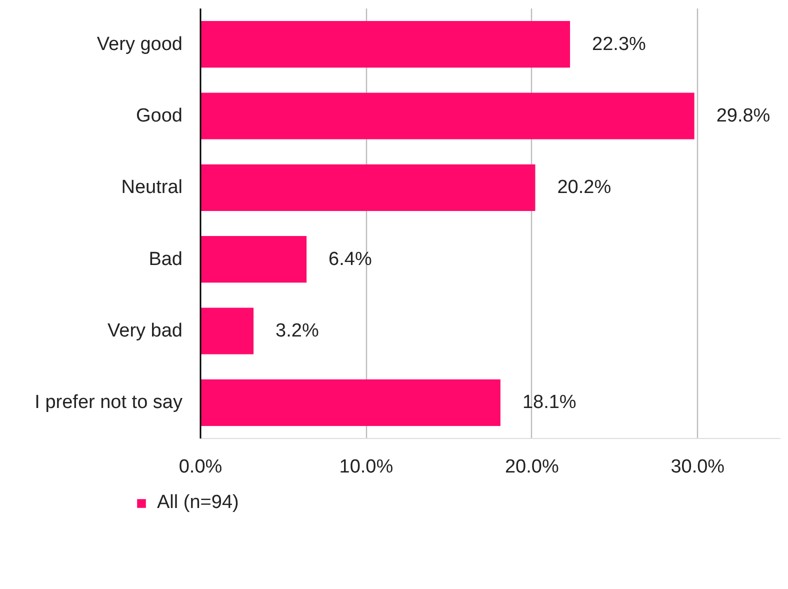 The height and width of the screenshot is (589, 788). What do you see at coordinates (350, 259) in the screenshot?
I see `data-label: 6.4%` at bounding box center [350, 259].